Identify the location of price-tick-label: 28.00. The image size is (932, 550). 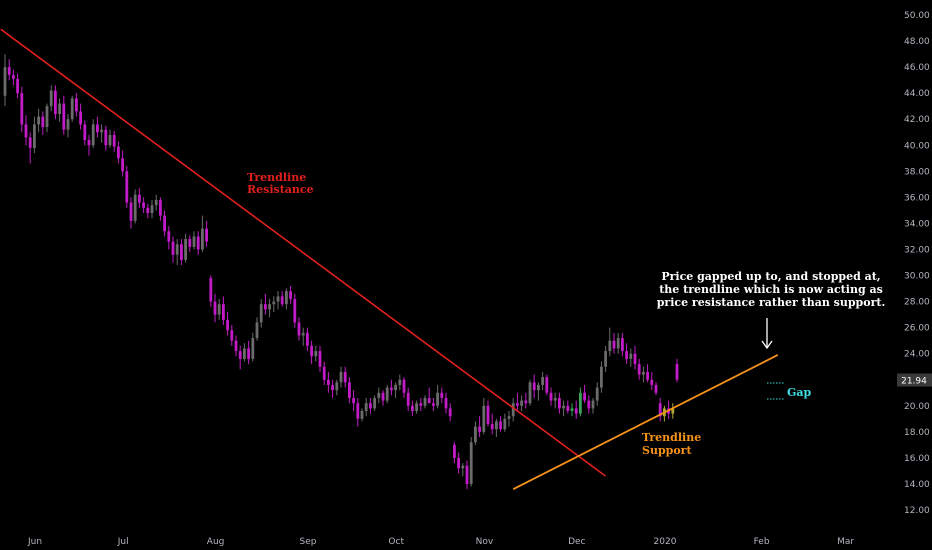
(917, 303).